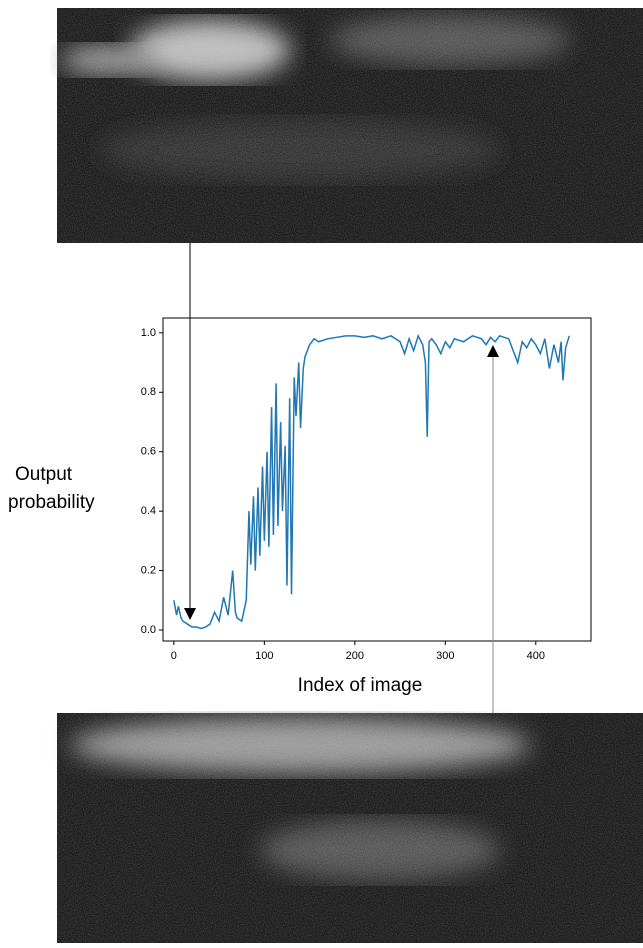 This screenshot has width=643, height=948. I want to click on y-tick-label: 0.6, so click(148, 452).